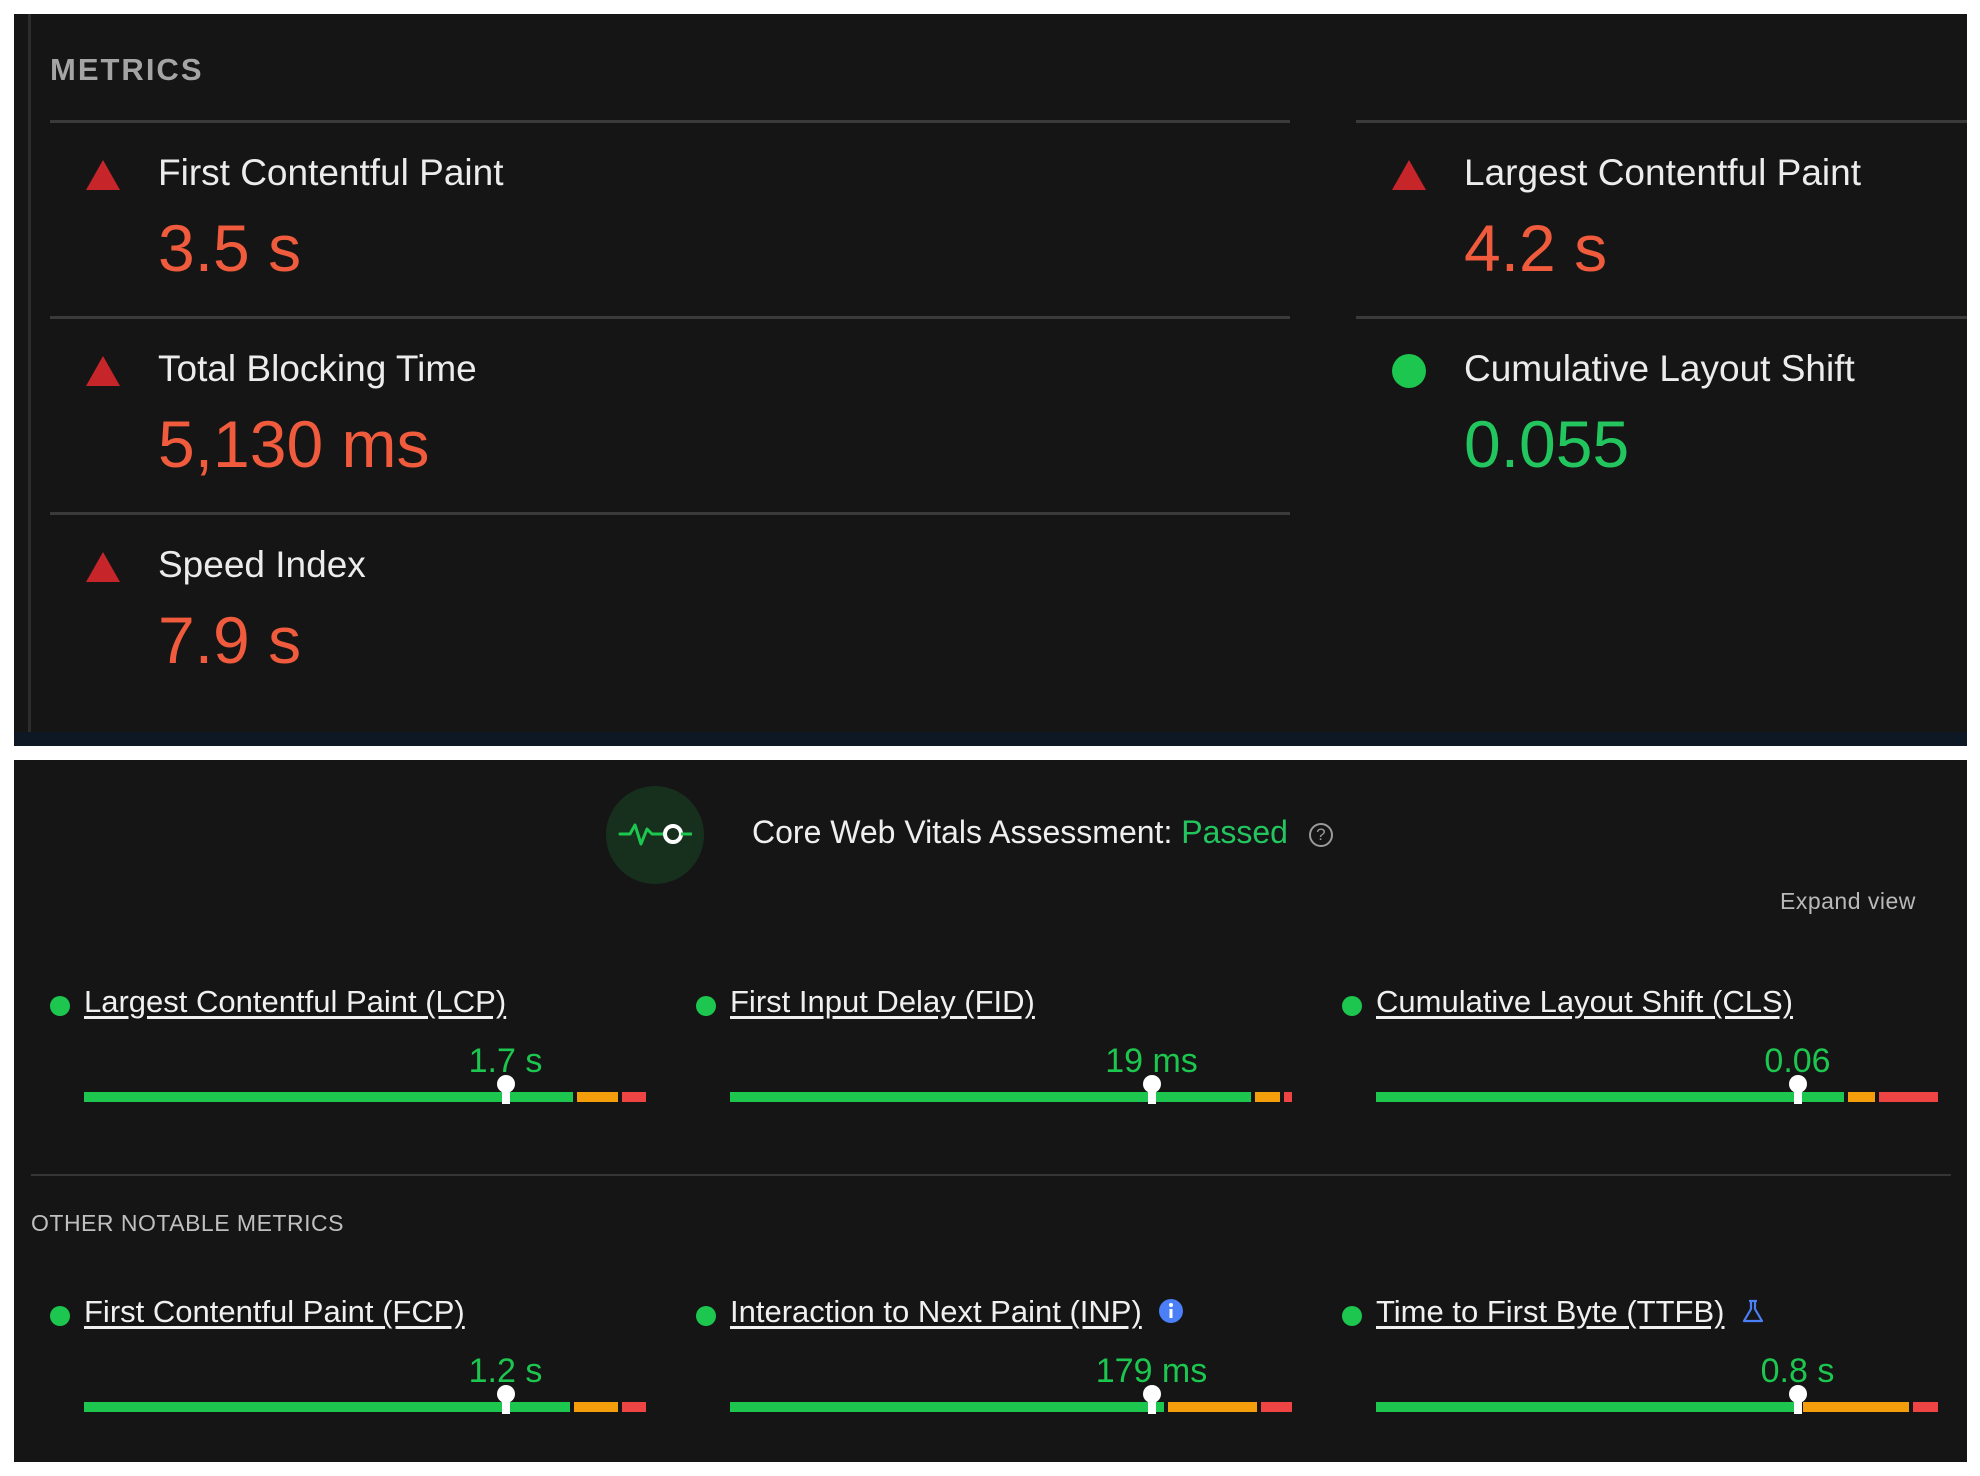 Image resolution: width=1980 pixels, height=1476 pixels. Describe the element at coordinates (994, 1364) in the screenshot. I see `vital-card: Interaction to Next Paint (INP) 179 ms` at that location.